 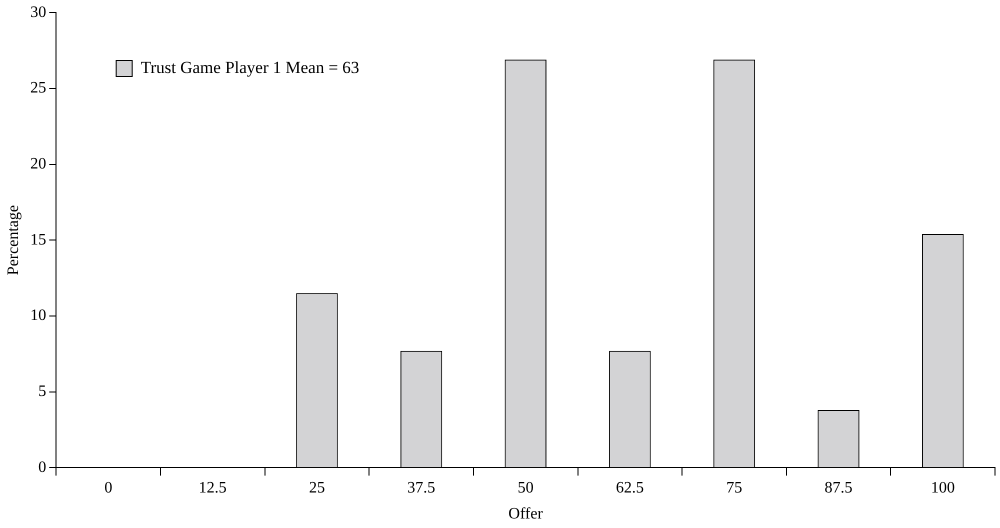 I want to click on x-tick-label: 12.5, so click(x=212, y=487).